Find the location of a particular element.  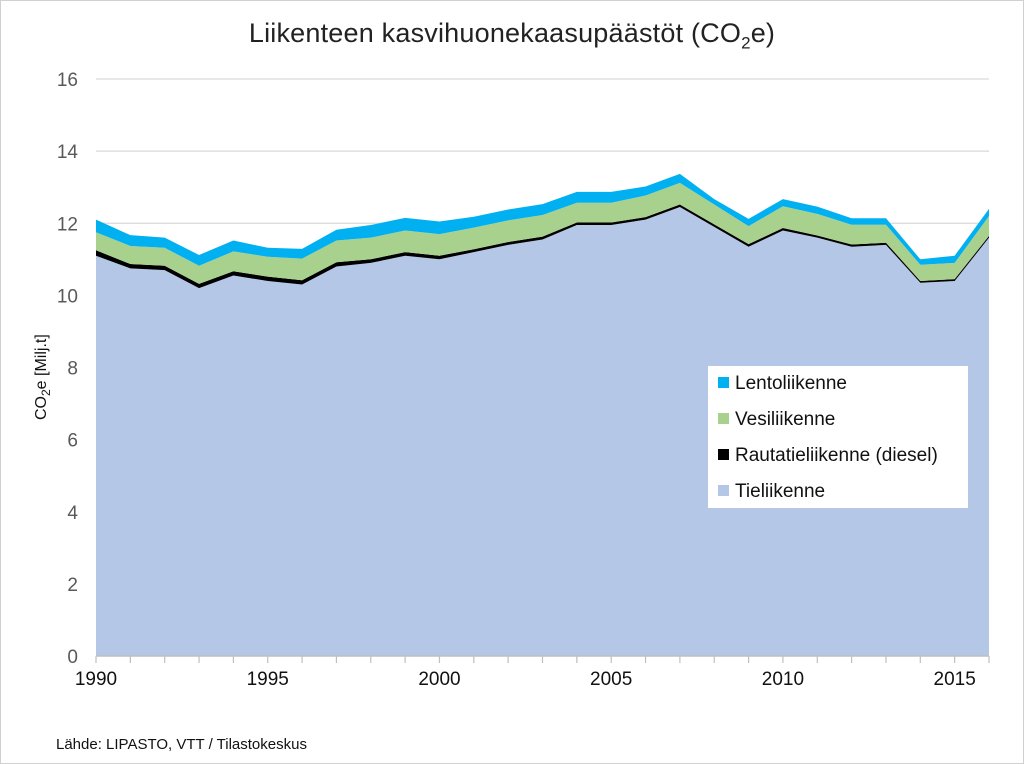

source-note: Lähde: LIPASTO, VTT / Tilastokeskus is located at coordinates (181, 744).